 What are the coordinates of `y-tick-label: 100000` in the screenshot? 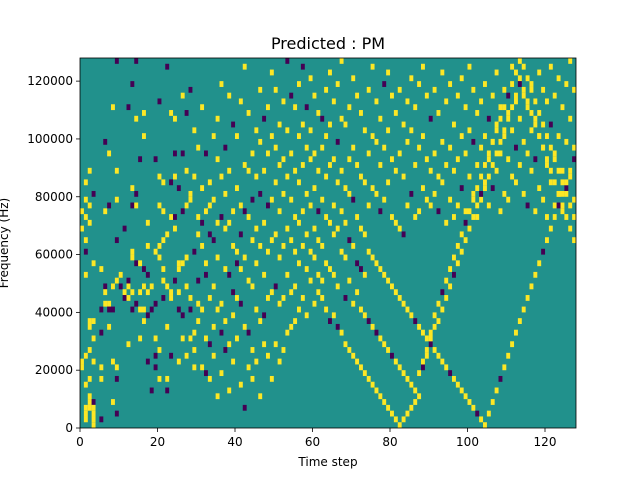 It's located at (50, 139).